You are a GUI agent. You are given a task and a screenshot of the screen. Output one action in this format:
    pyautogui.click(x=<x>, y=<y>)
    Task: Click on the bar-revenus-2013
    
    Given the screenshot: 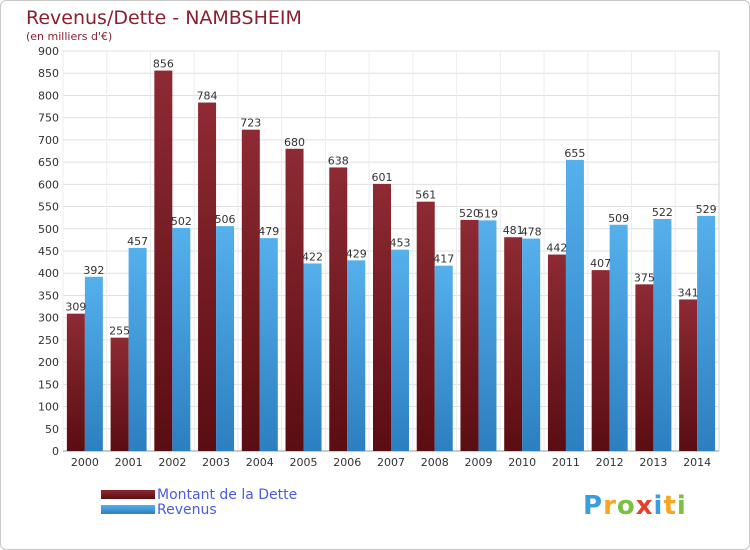 What is the action you would take?
    pyautogui.click(x=662, y=335)
    